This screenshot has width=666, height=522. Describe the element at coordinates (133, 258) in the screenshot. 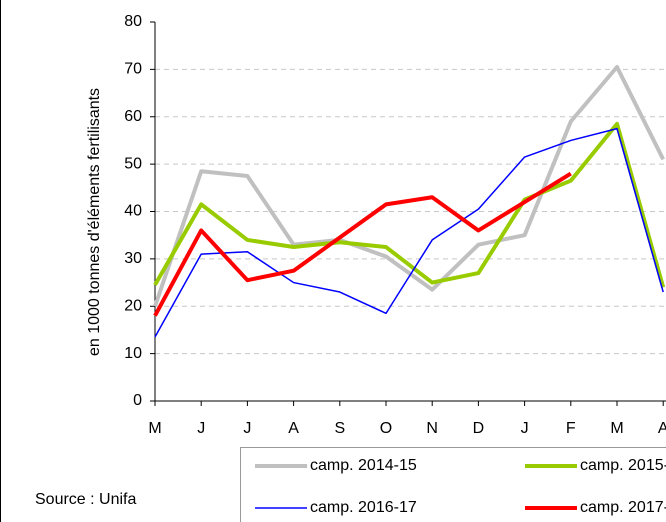

I see `y-tick-label: 30` at that location.